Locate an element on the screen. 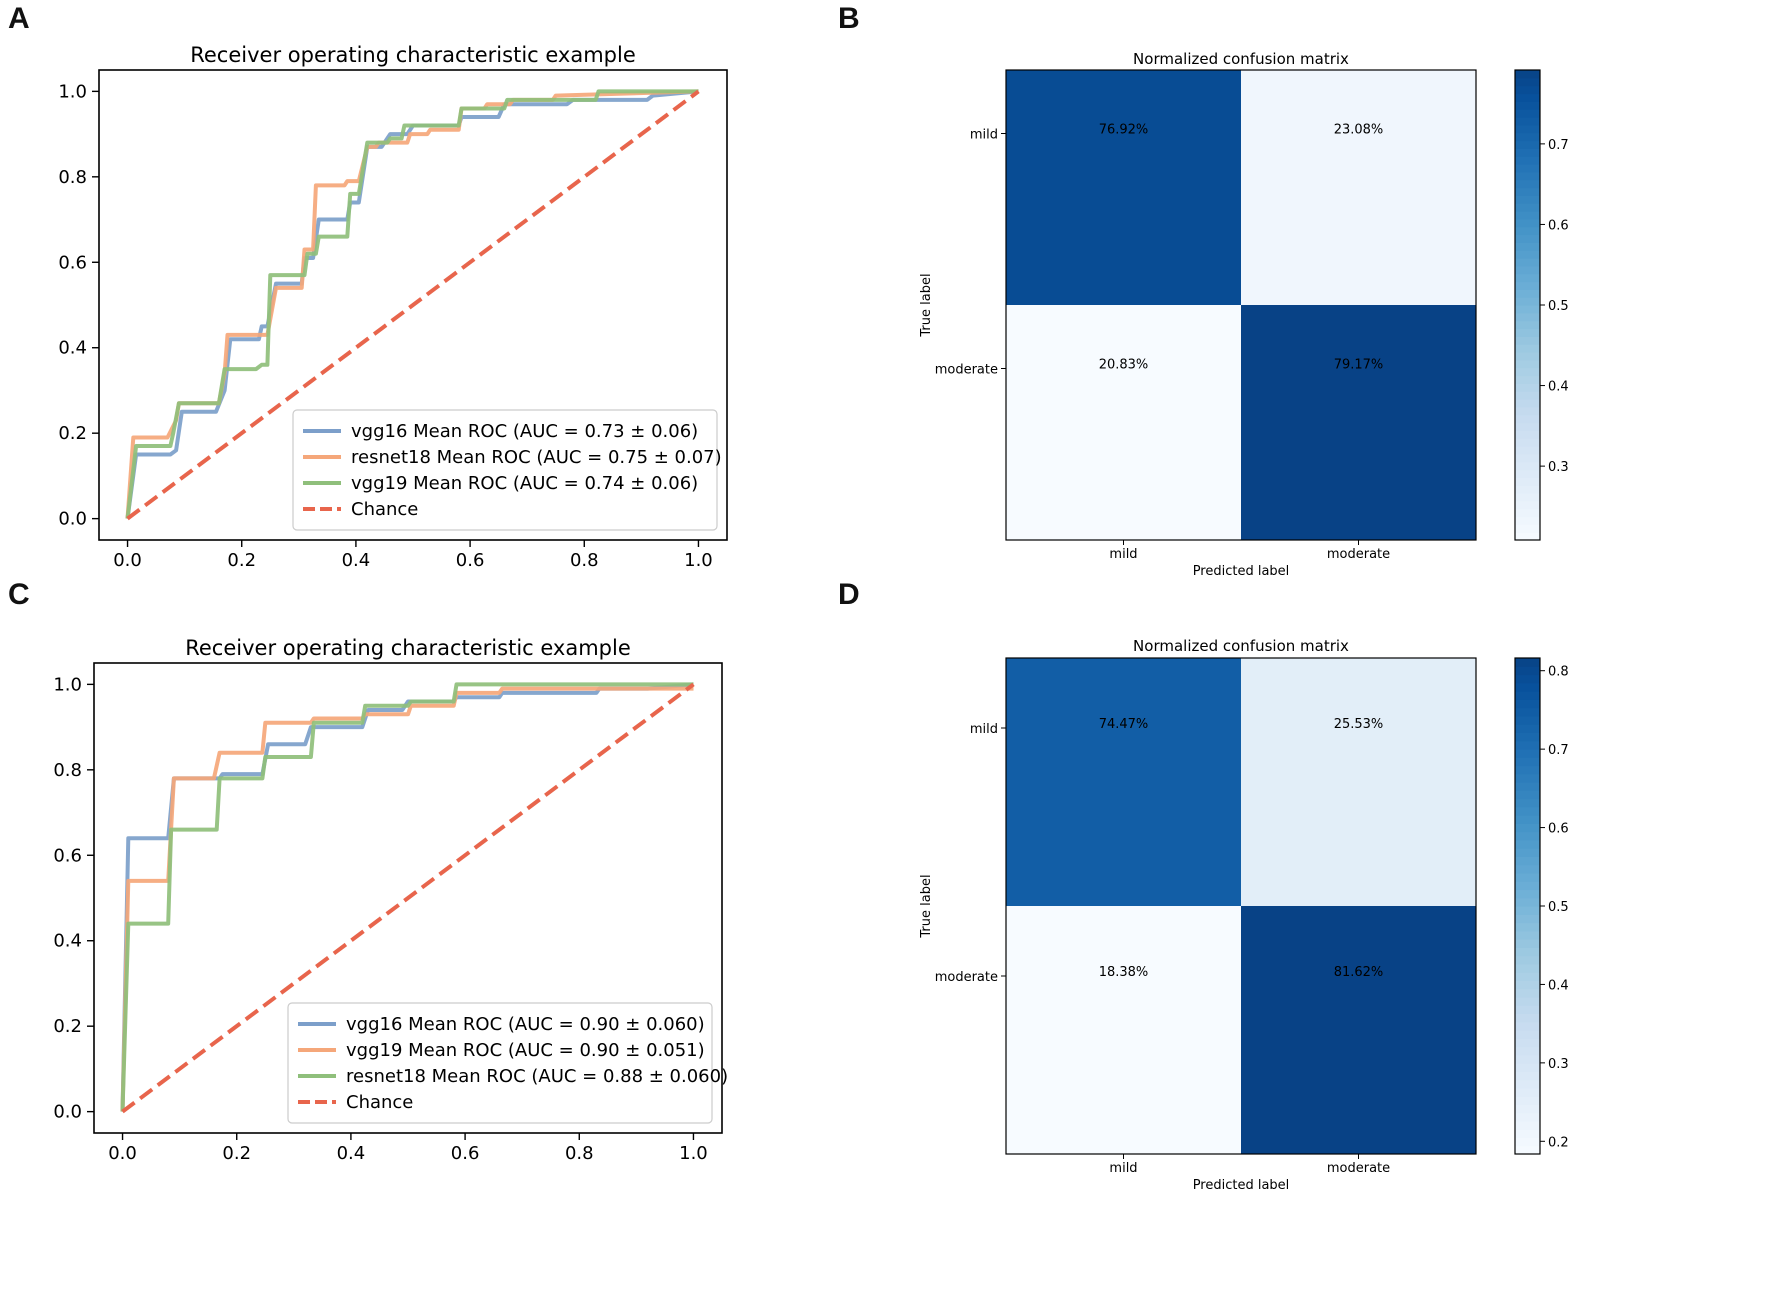 The height and width of the screenshot is (1316, 1772). cm-d-xlabel: Predicted label is located at coordinates (1241, 1185).